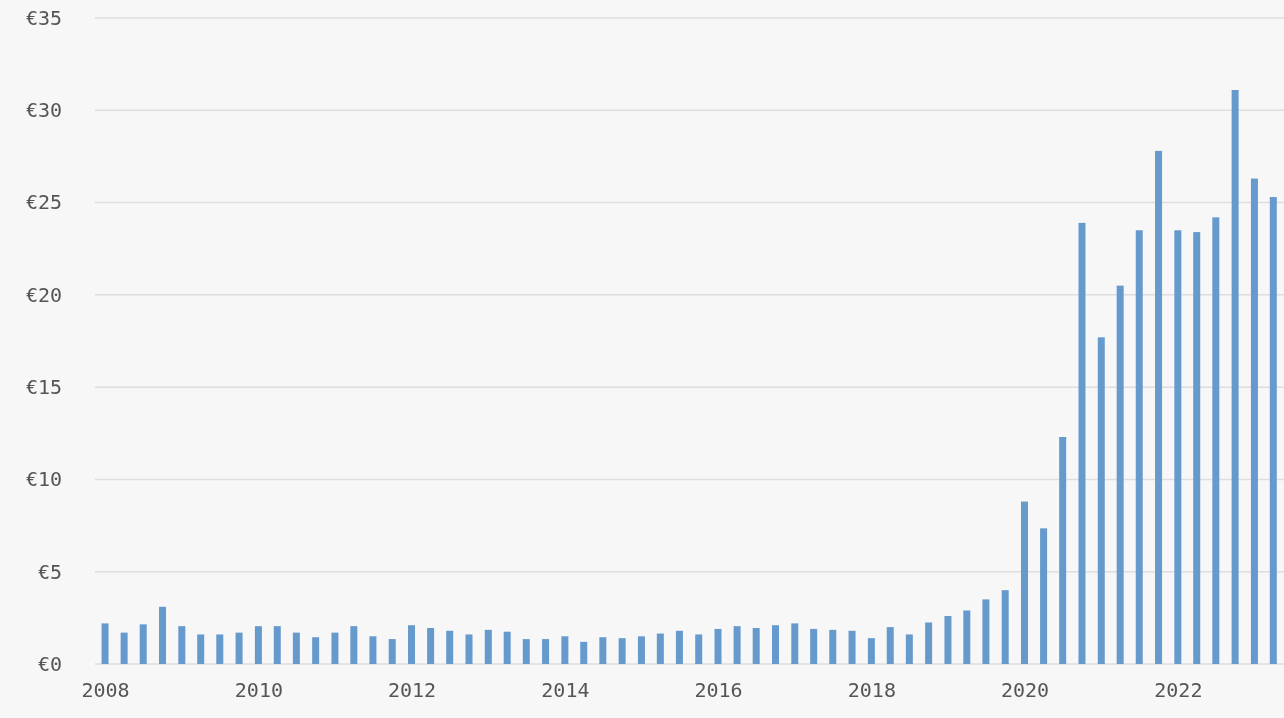  Describe the element at coordinates (871, 690) in the screenshot. I see `x-tick-label: 2018` at that location.